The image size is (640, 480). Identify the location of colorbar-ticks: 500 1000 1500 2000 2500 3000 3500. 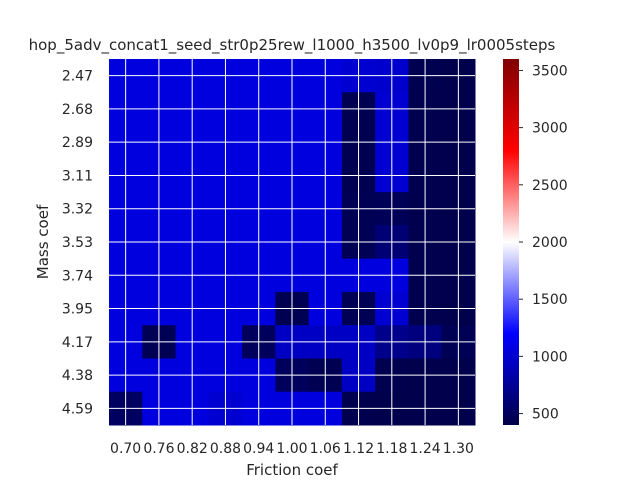
(543, 243).